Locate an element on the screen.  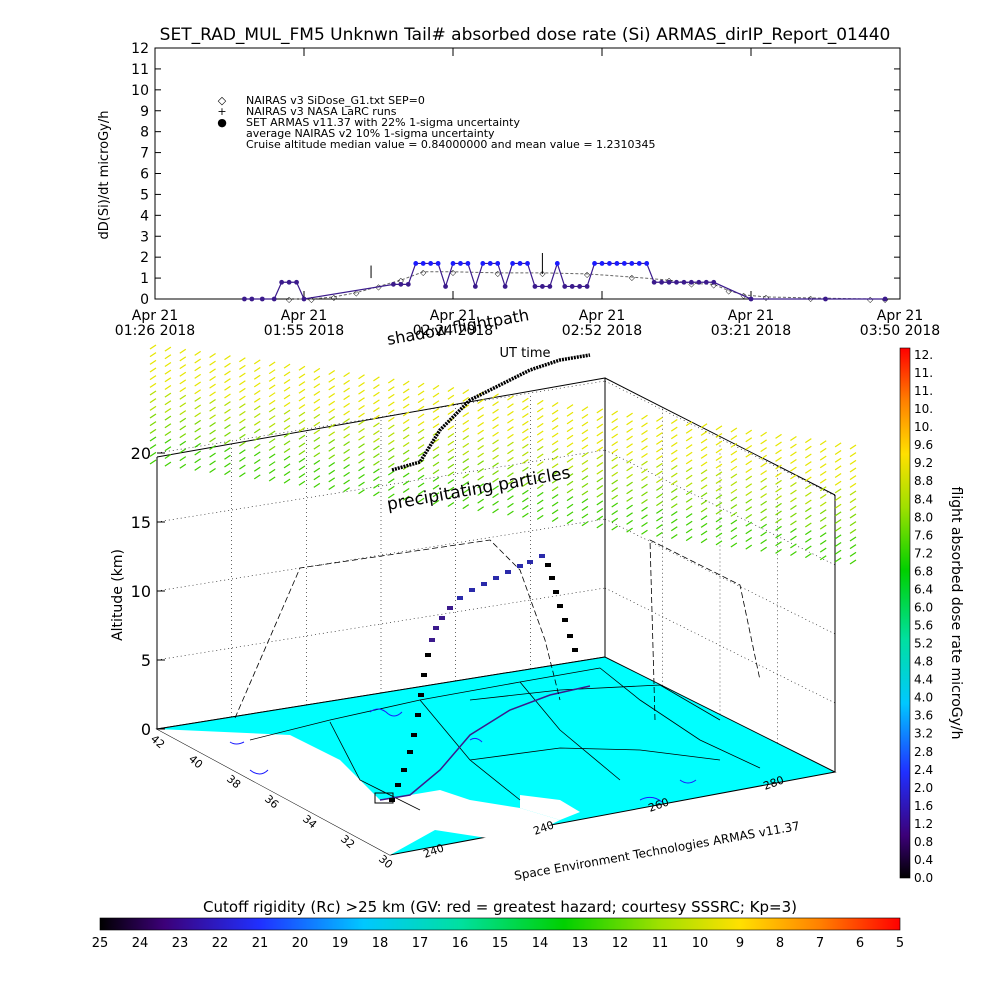
dose-colorbar-tick-label: 4.8 is located at coordinates (923, 662).